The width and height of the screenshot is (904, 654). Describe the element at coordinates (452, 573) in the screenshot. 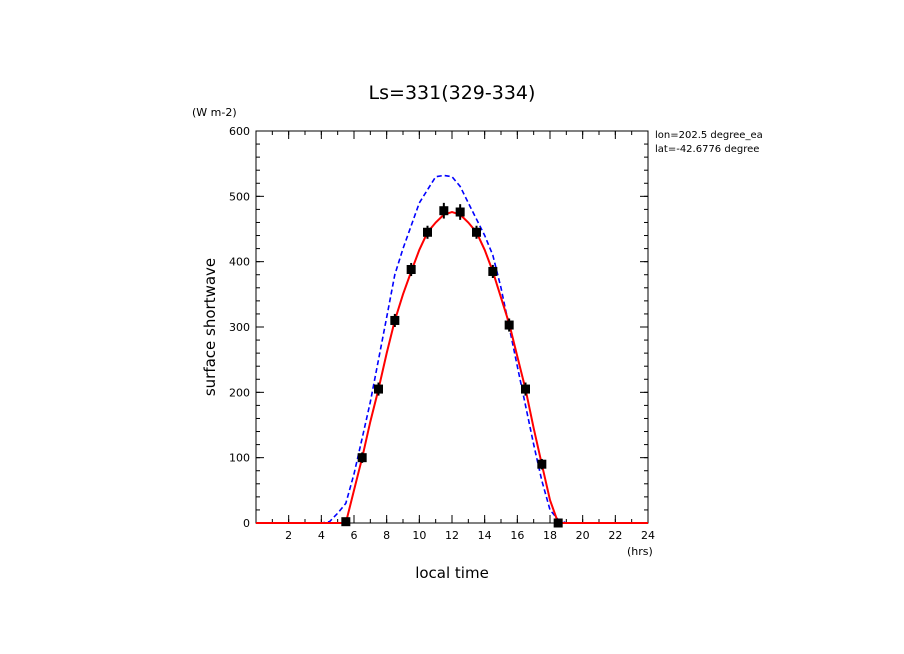

I see `x-axis-label: local time` at that location.